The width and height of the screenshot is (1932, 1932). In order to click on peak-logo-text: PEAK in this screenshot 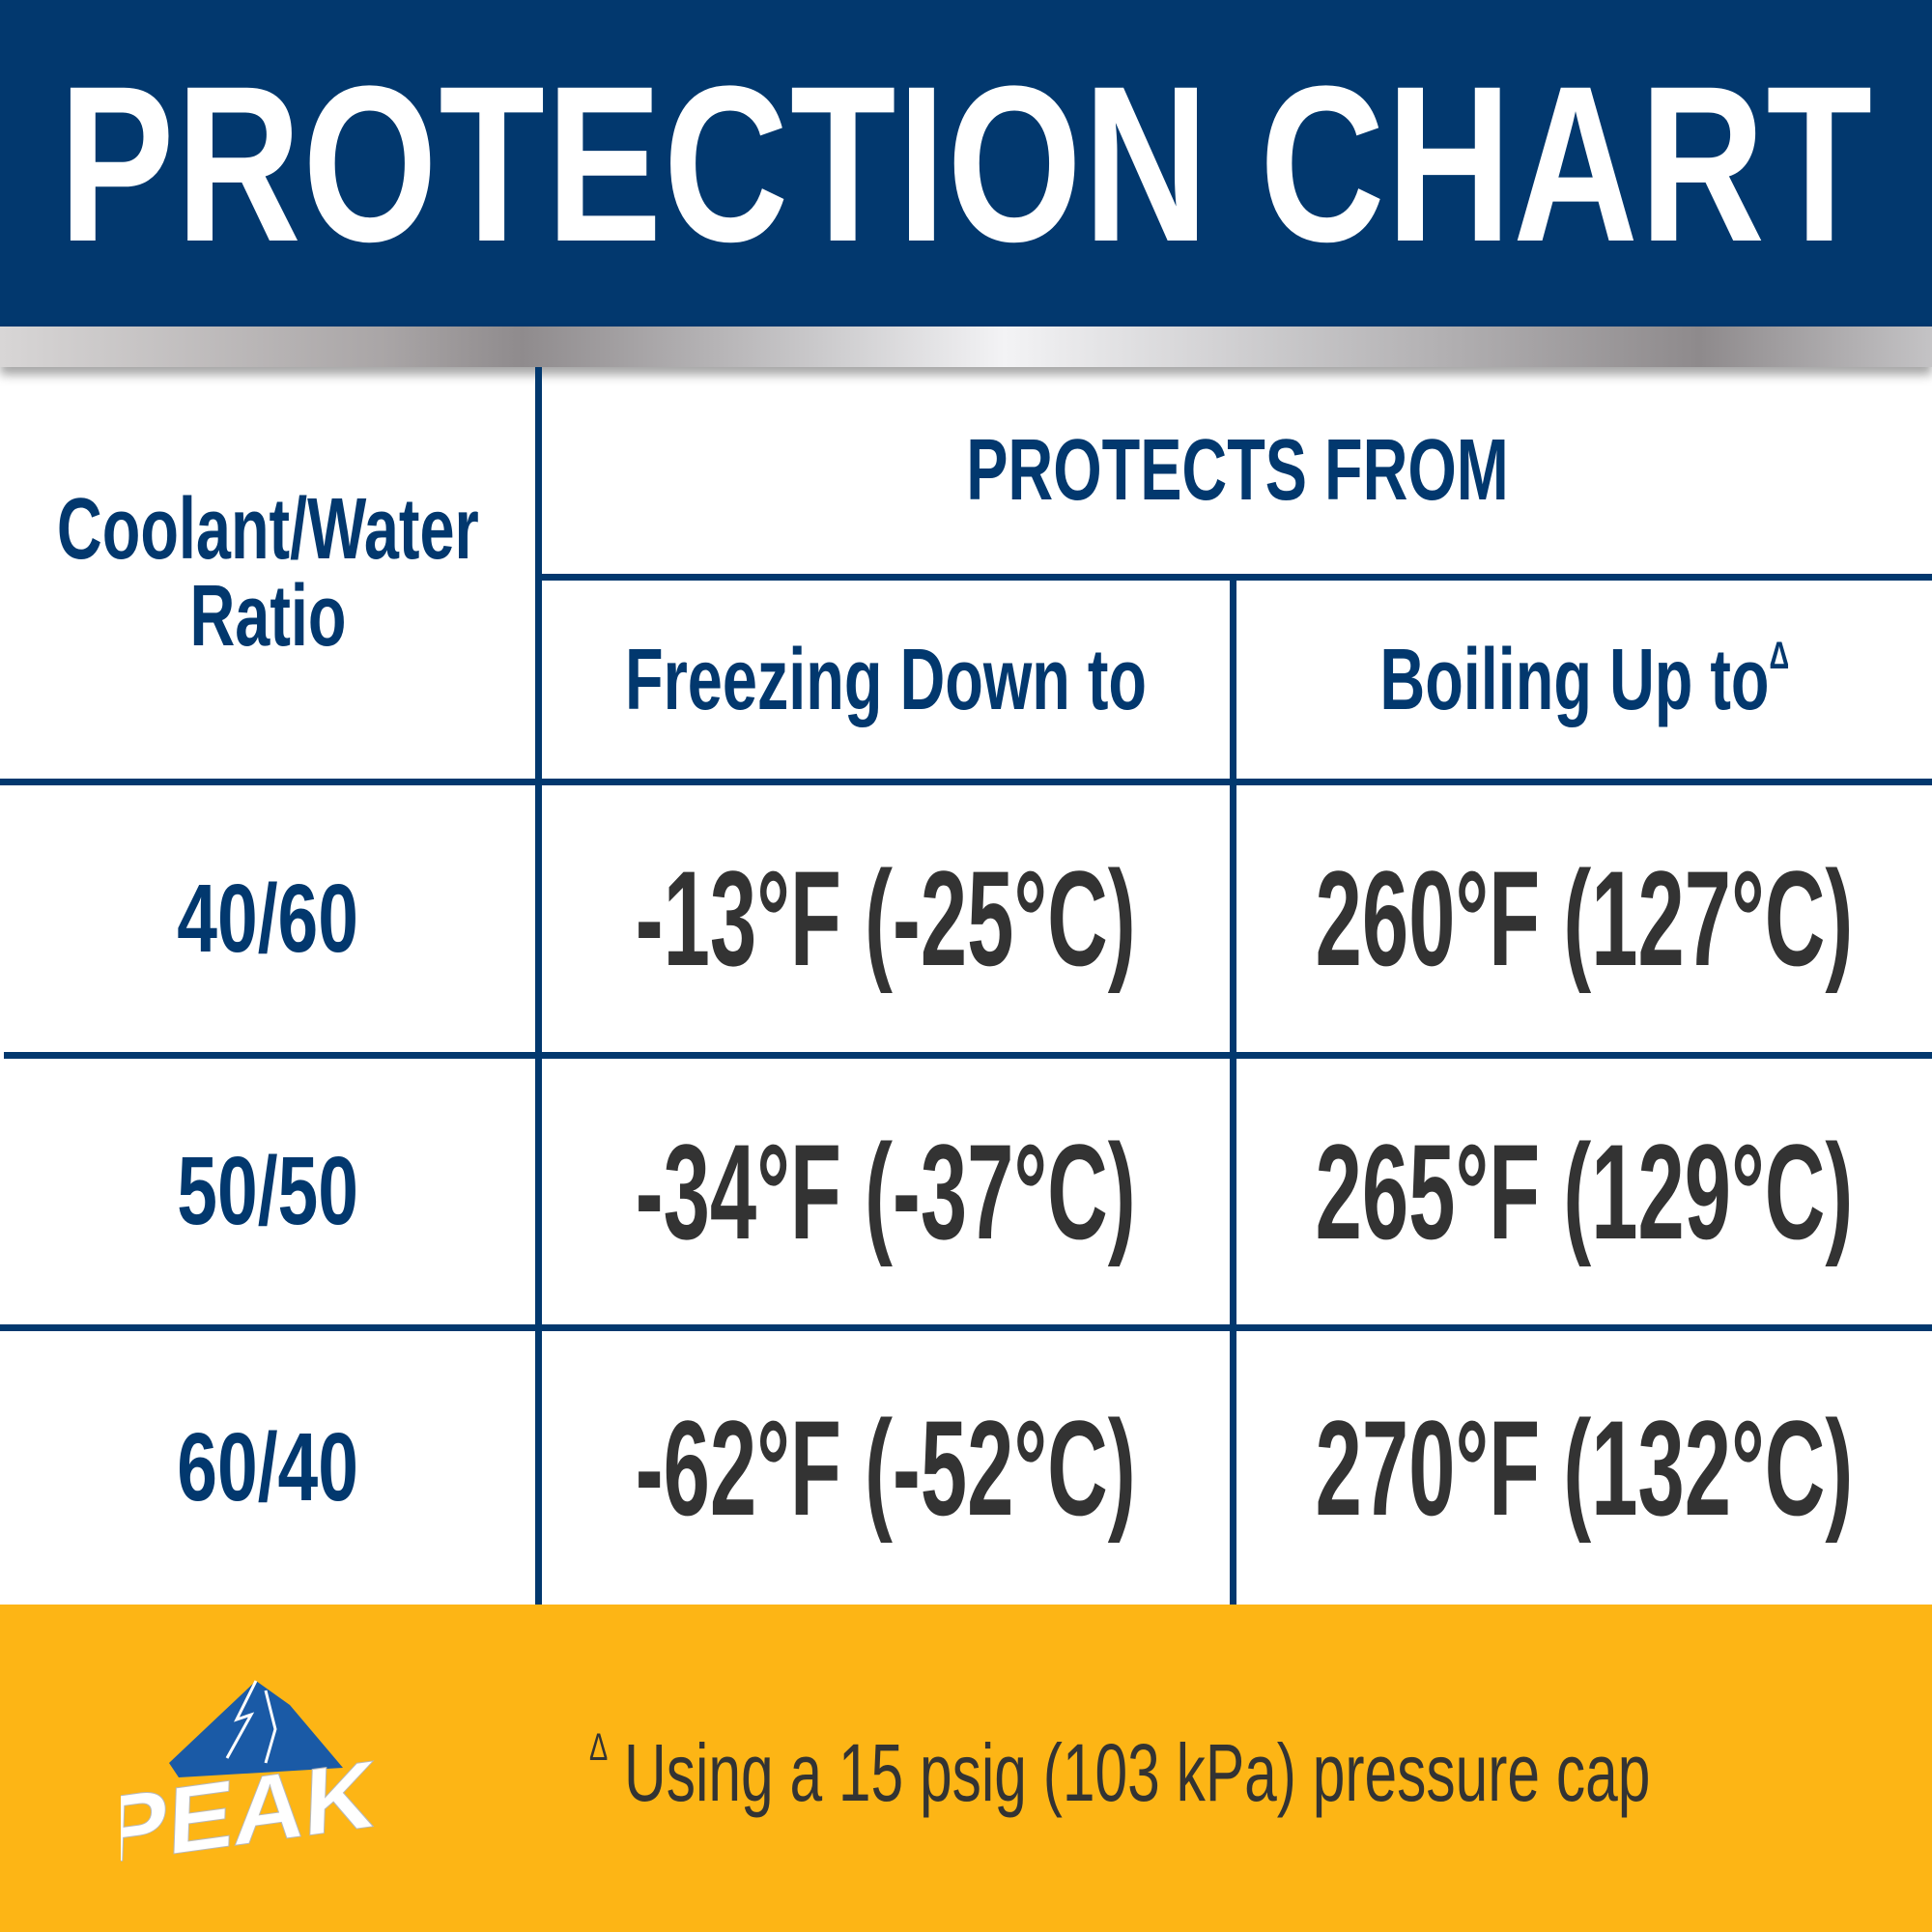, I will do `click(249, 1802)`.